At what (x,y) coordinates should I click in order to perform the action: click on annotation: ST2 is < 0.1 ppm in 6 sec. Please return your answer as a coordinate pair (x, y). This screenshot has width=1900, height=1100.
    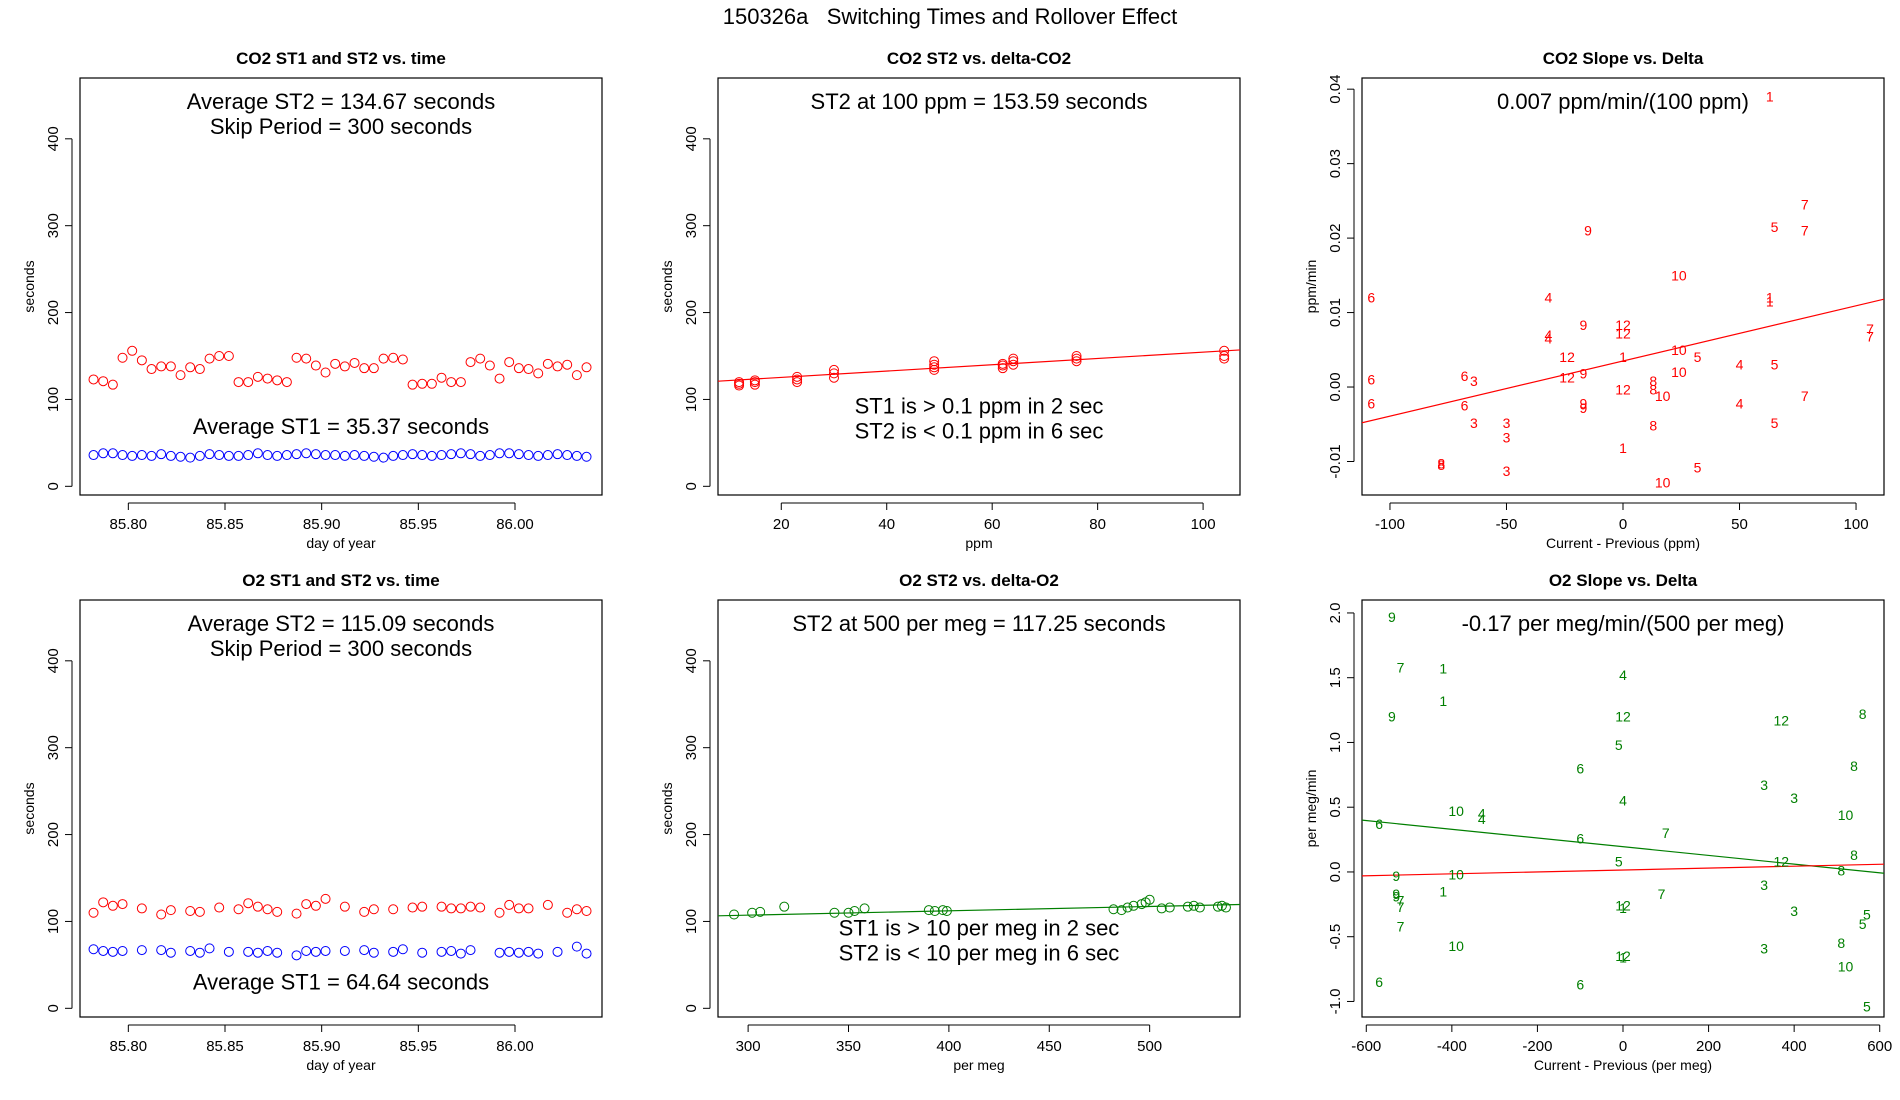
    Looking at the image, I should click on (979, 430).